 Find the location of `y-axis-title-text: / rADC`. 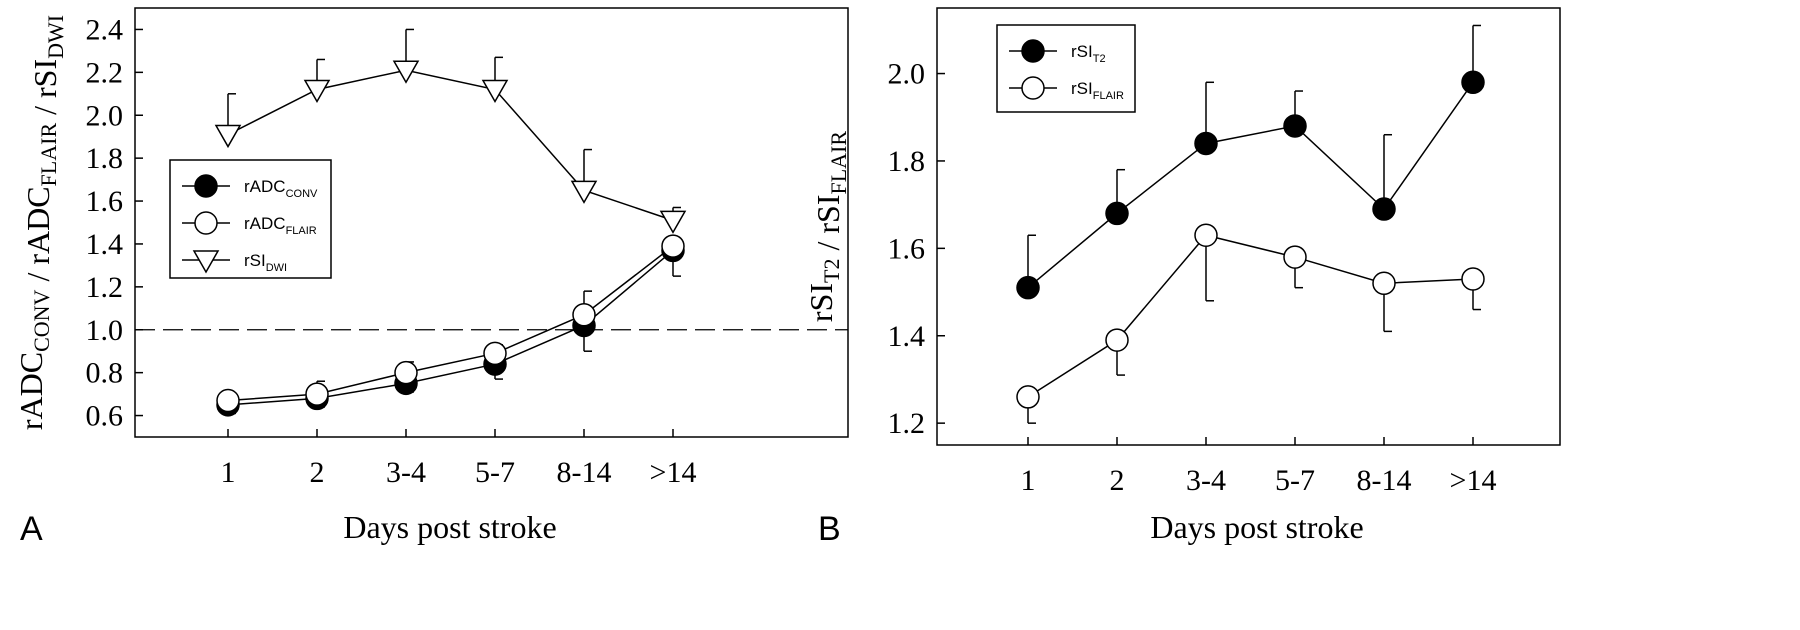

y-axis-title-text: / rADC is located at coordinates (38, 237).